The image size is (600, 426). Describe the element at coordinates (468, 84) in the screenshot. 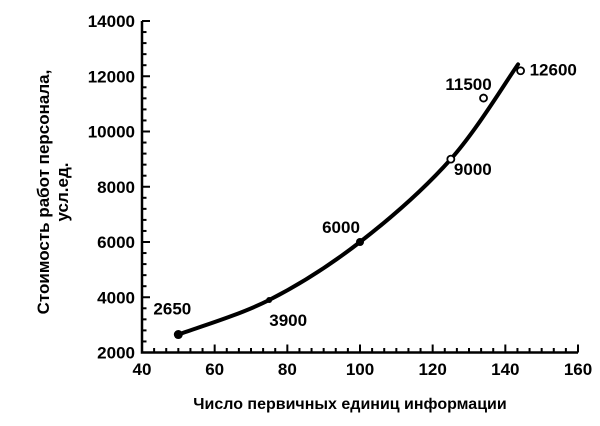

I see `data-point-label: 11500` at that location.